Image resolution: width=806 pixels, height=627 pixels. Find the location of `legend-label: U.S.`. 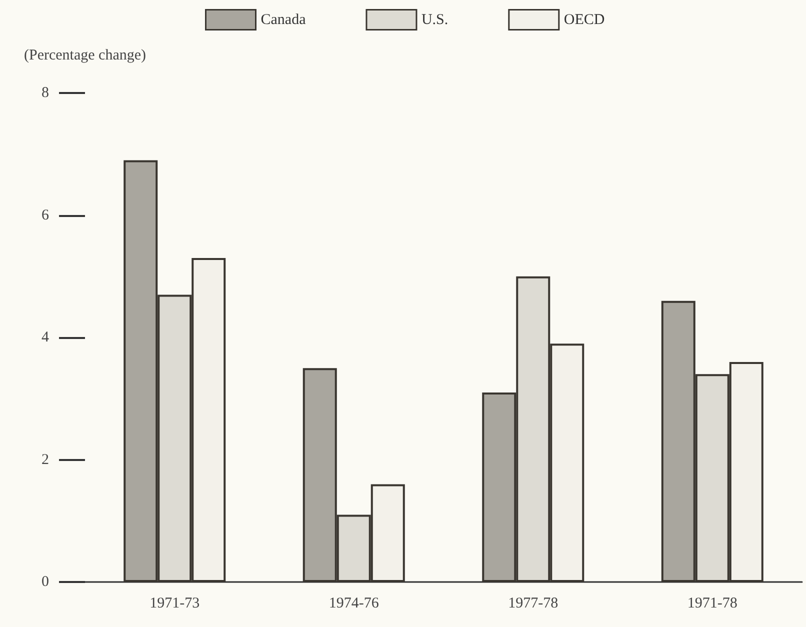

legend-label: U.S. is located at coordinates (434, 20).